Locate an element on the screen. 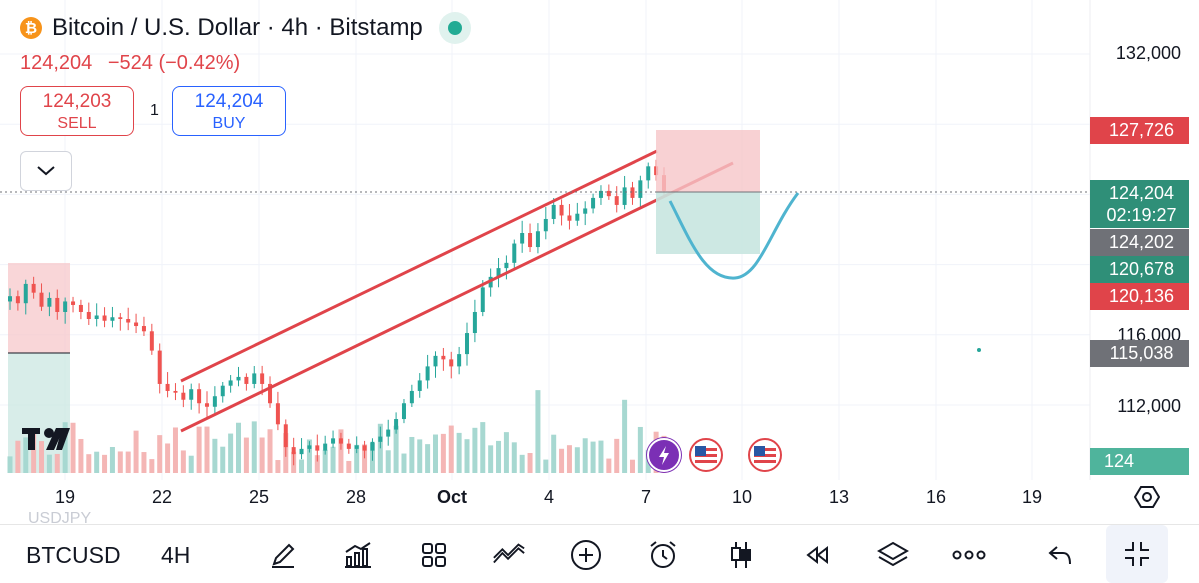 This screenshot has height=583, width=1199. buy-label: BUY is located at coordinates (229, 123).